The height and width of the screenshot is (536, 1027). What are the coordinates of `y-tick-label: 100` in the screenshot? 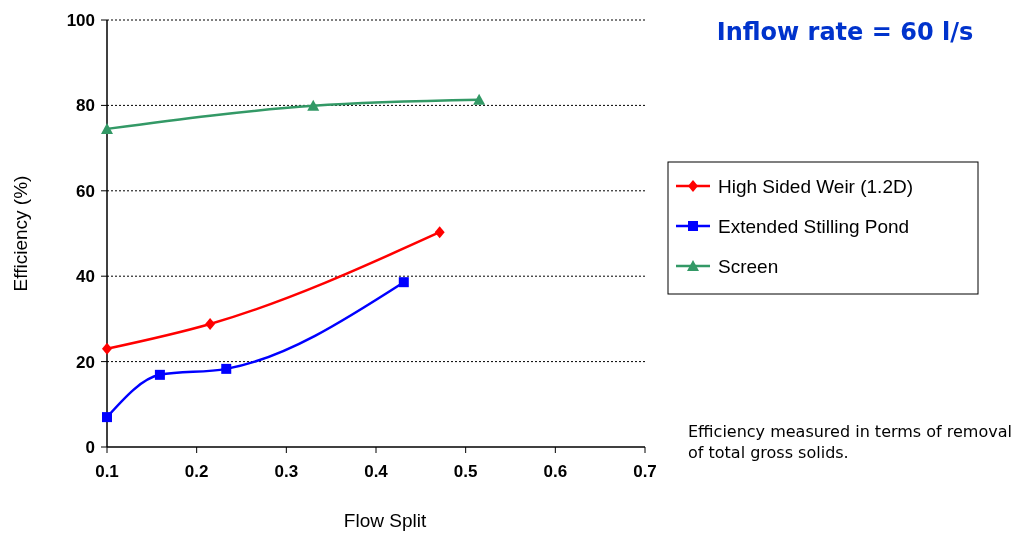 It's located at (80, 20).